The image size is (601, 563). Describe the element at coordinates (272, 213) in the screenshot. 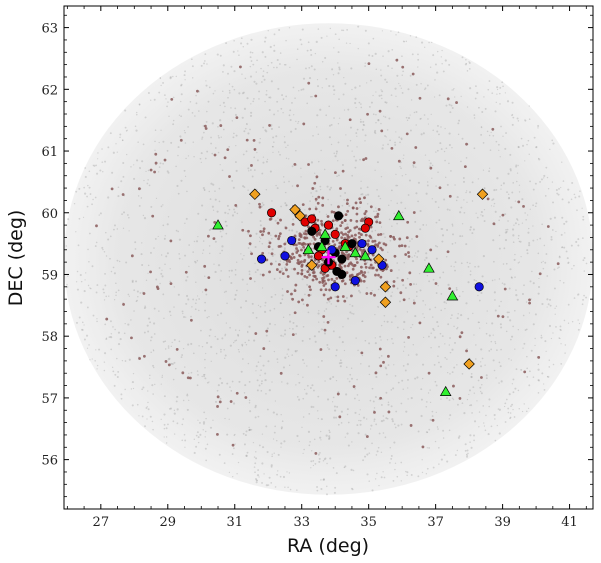

I see `red-circle-marker` at that location.